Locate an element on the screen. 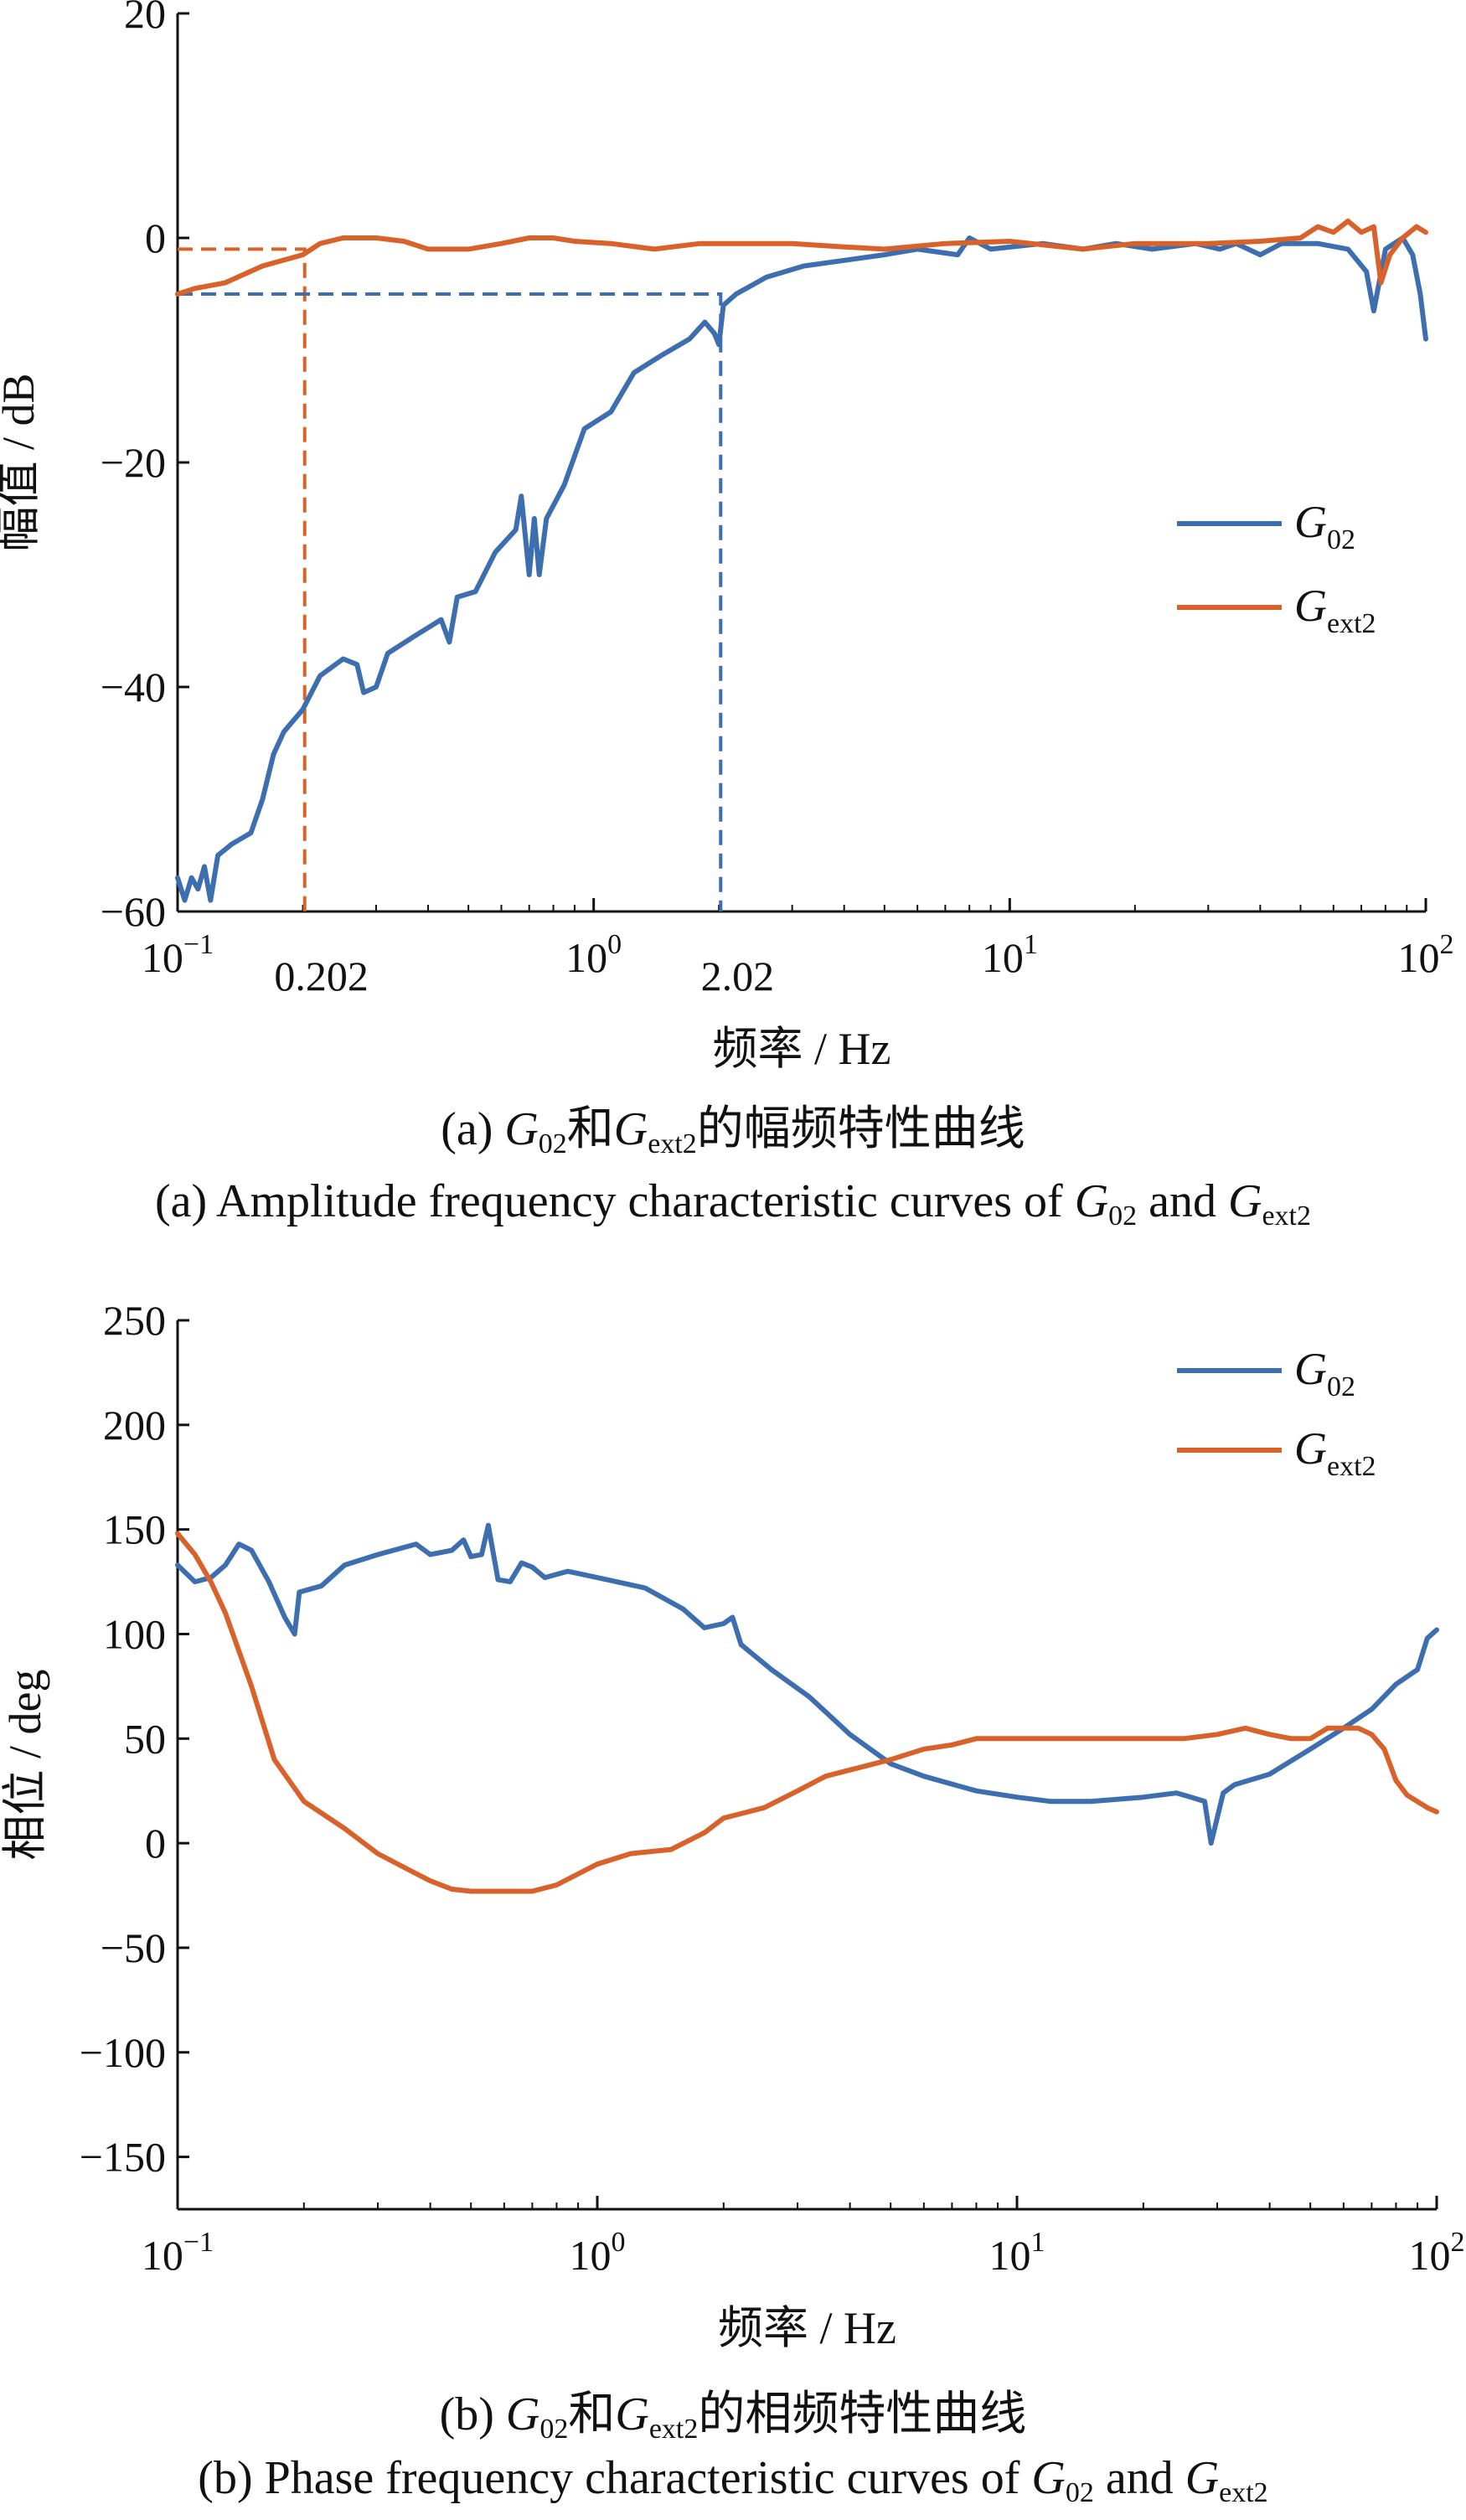 The height and width of the screenshot is (2520, 1466). caption-a-chinese: (a) G02和Gext2的幅频特性曲线 is located at coordinates (733, 1131).